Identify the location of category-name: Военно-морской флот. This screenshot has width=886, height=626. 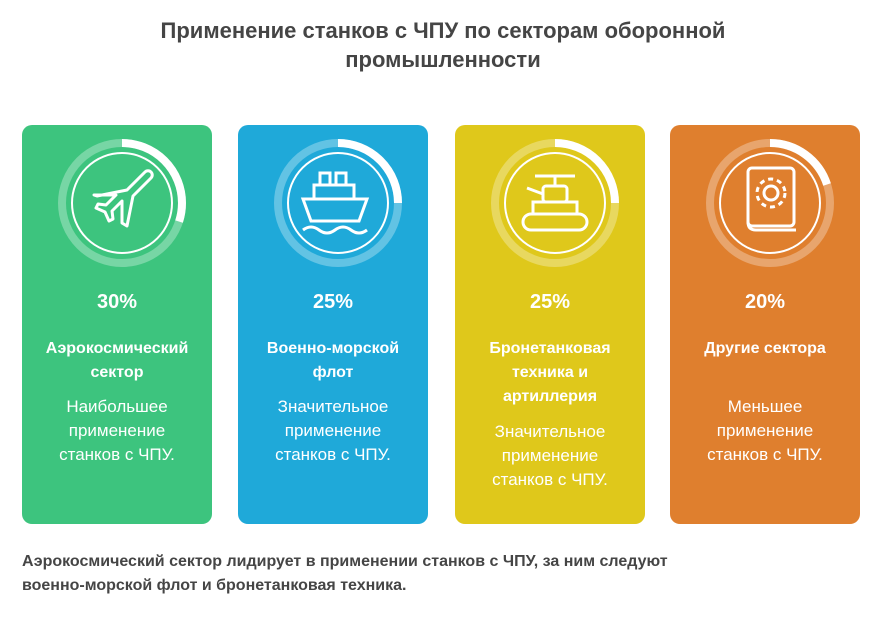
(333, 360).